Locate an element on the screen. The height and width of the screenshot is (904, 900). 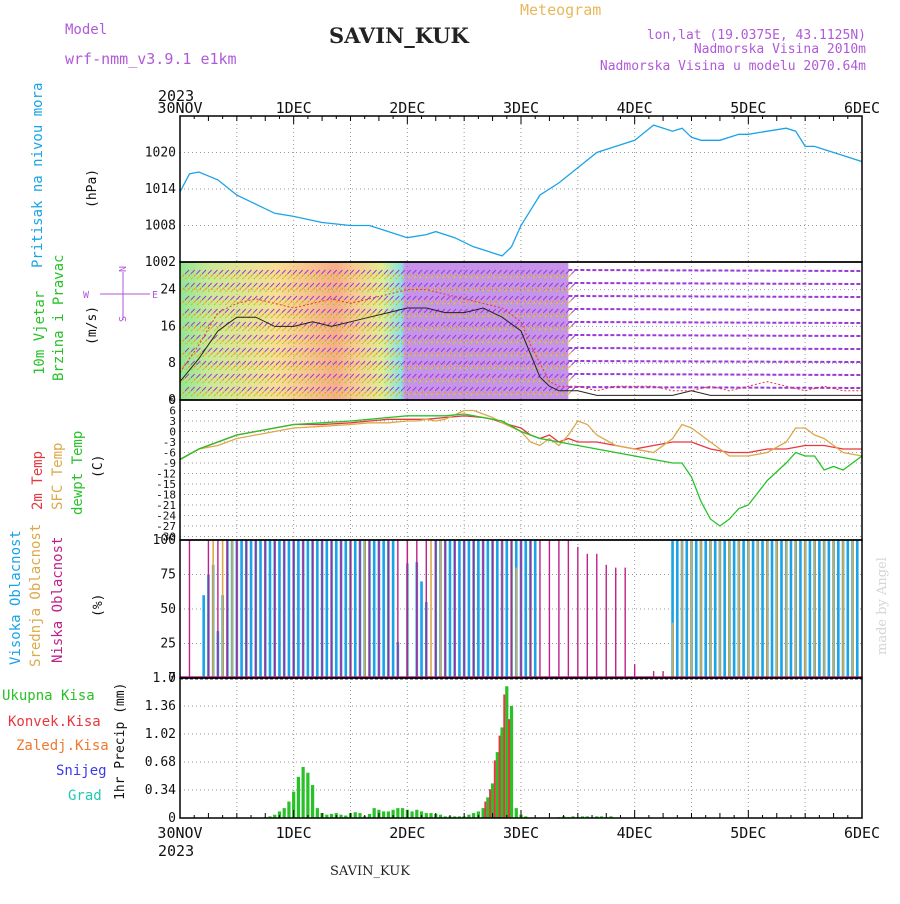
temp-ytick: -18 is located at coordinates (166, 495).